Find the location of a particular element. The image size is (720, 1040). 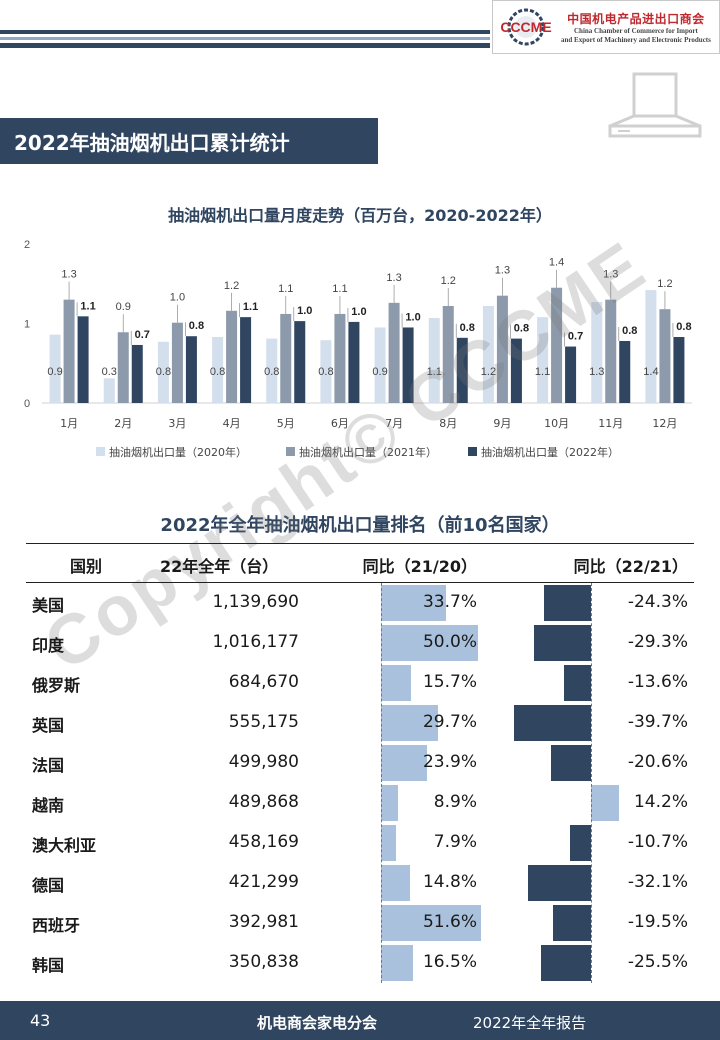

section-title-bar: 2022年抽油烟机出口累计统计 is located at coordinates (189, 141).